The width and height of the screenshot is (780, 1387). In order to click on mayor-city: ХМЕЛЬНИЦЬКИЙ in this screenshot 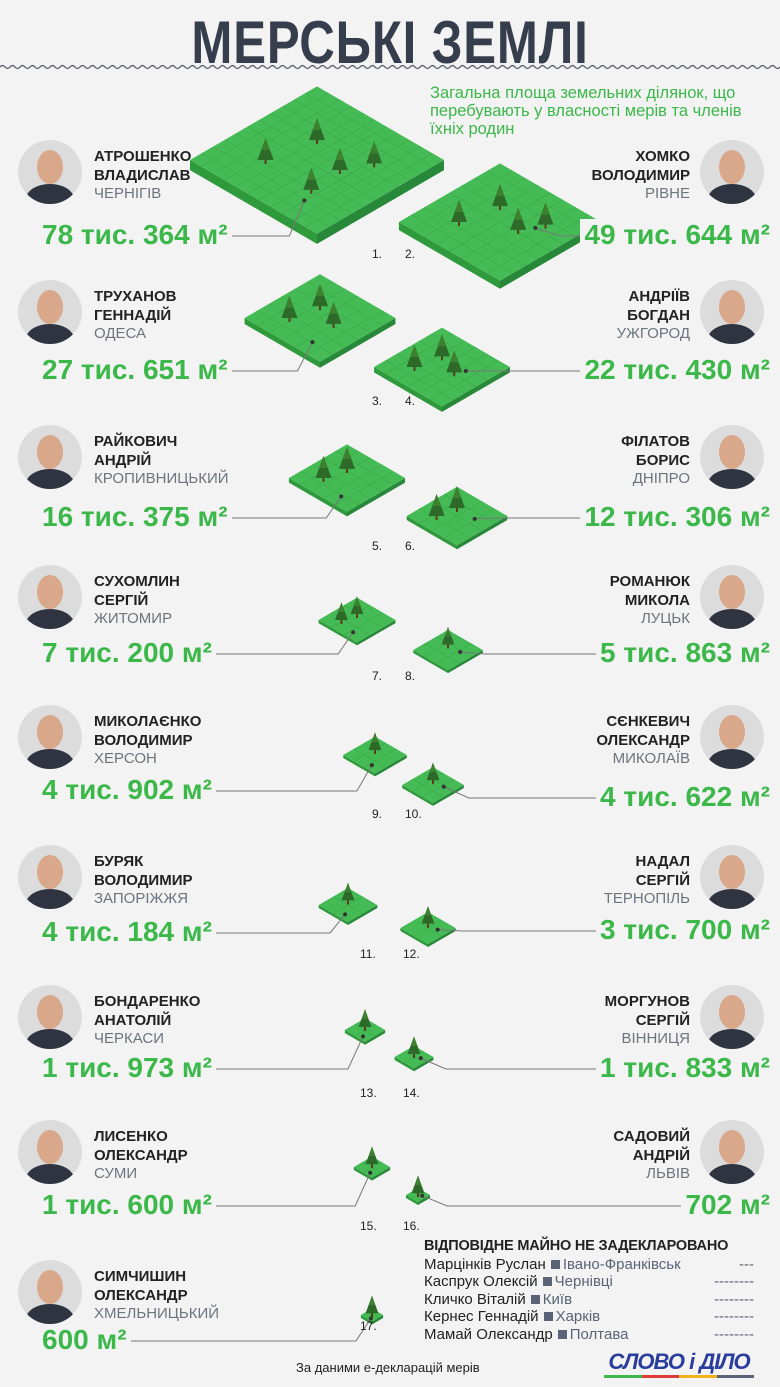, I will do `click(157, 1313)`.